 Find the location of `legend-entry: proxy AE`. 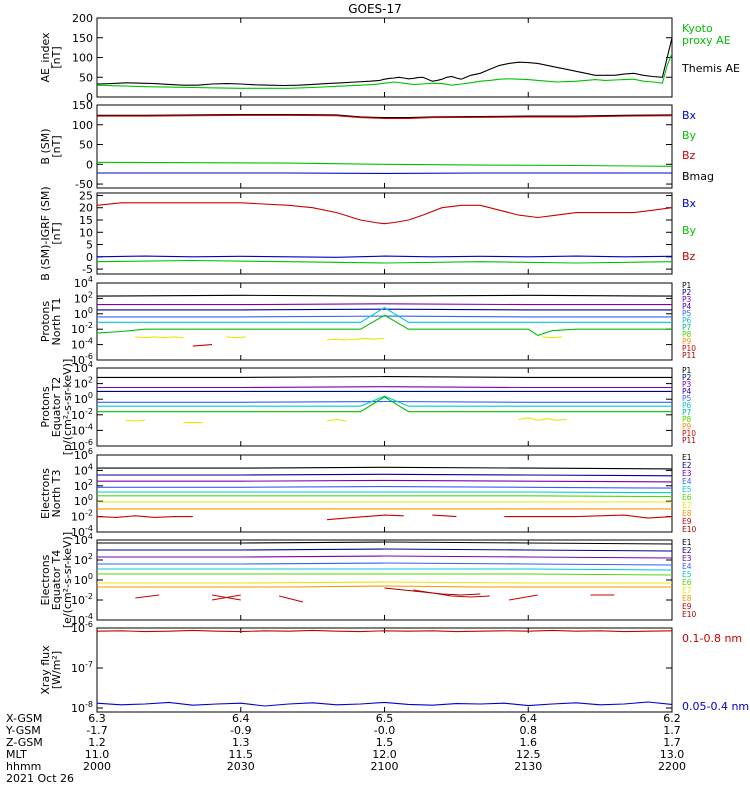

legend-entry: proxy AE is located at coordinates (706, 40).